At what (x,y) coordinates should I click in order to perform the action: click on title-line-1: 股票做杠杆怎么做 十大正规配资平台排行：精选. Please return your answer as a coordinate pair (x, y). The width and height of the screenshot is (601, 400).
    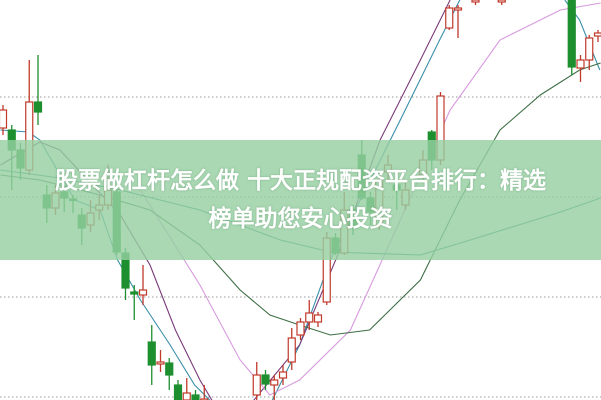
    Looking at the image, I should click on (300, 181).